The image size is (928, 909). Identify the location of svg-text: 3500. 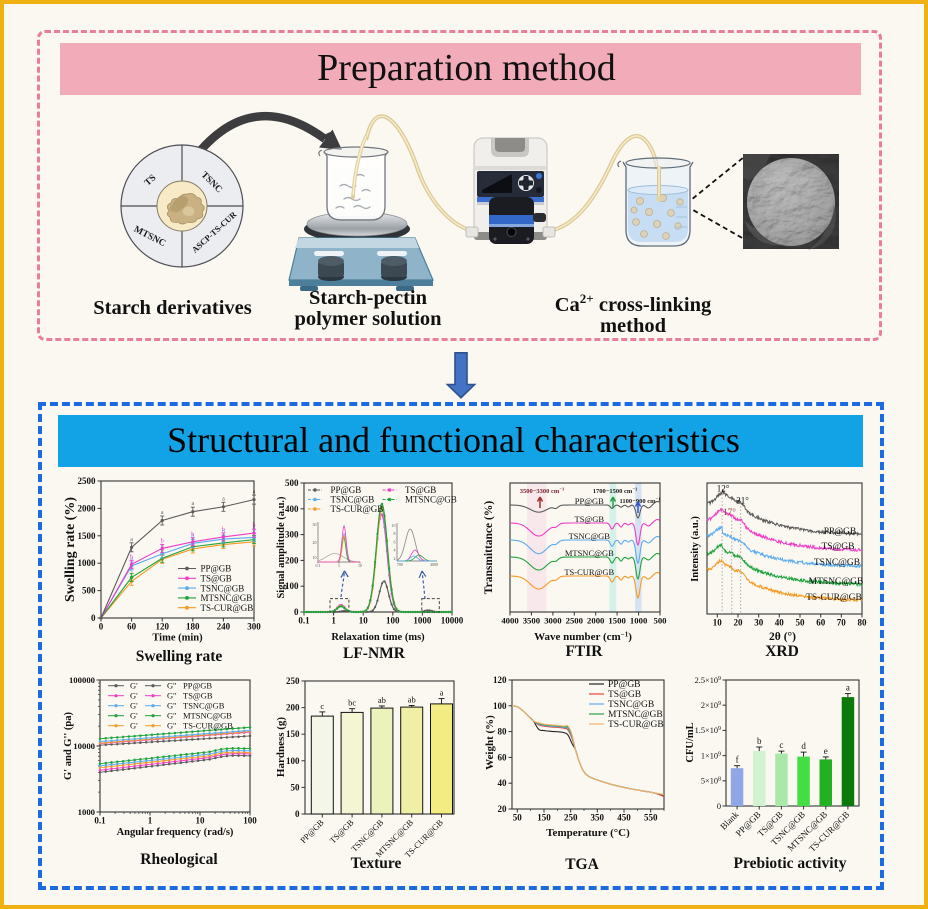
(532, 621).